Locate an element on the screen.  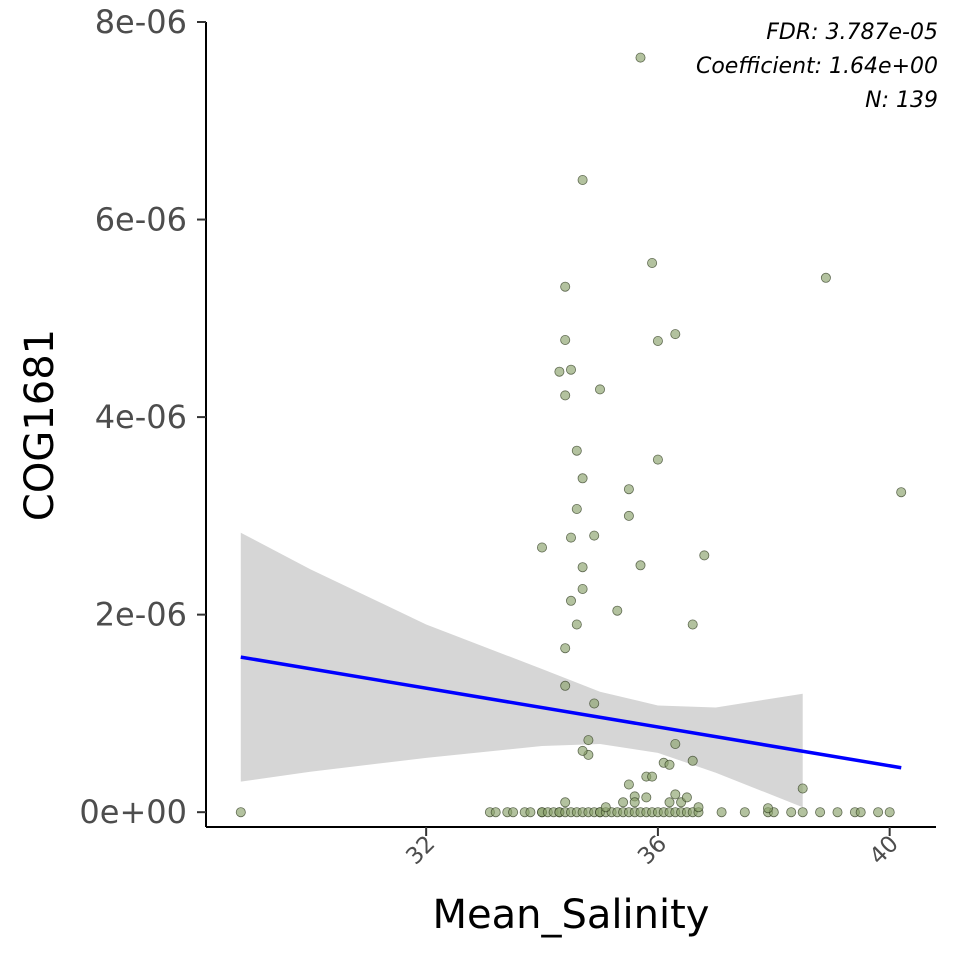
y-tick-label-4: 8e-06 is located at coordinates (141, 22).